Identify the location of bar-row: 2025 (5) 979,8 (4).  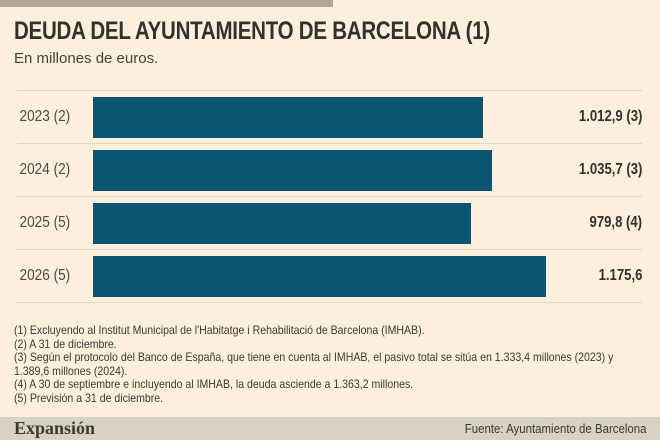
(329, 223).